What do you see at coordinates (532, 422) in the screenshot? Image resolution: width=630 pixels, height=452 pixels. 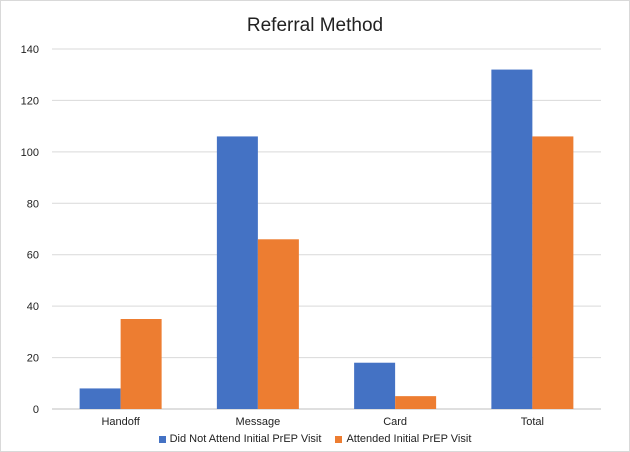 I see `x-tick-label: Total` at bounding box center [532, 422].